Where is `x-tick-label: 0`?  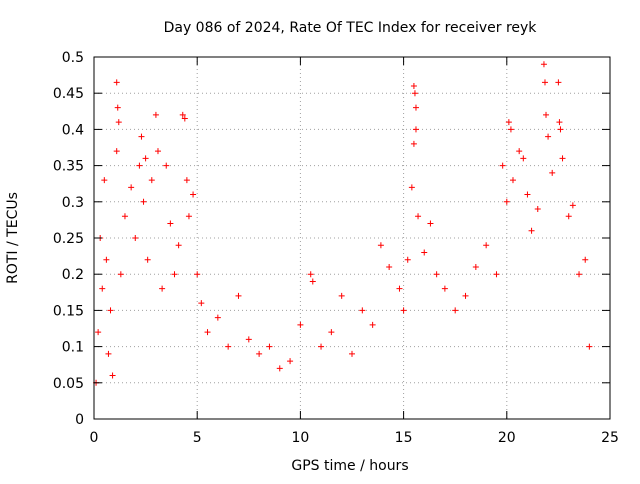 x-tick-label: 0 is located at coordinates (94, 438).